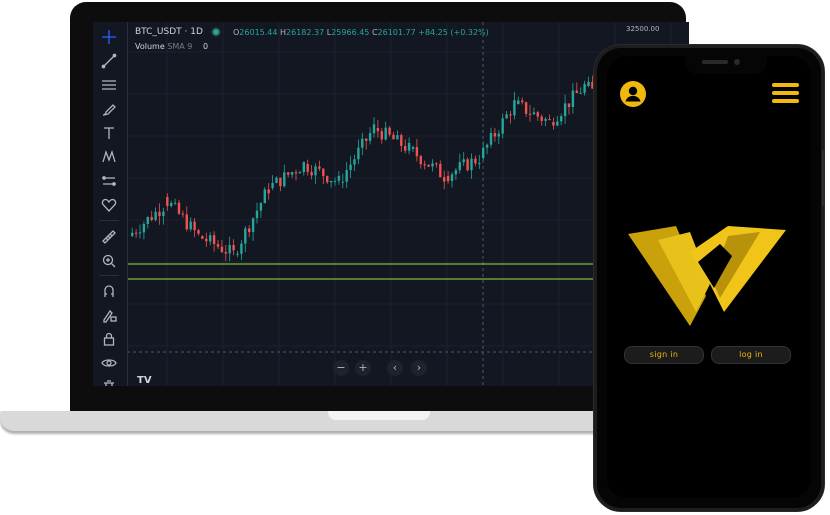 This screenshot has height=515, width=830. What do you see at coordinates (109, 237) in the screenshot?
I see `ruler-icon` at bounding box center [109, 237].